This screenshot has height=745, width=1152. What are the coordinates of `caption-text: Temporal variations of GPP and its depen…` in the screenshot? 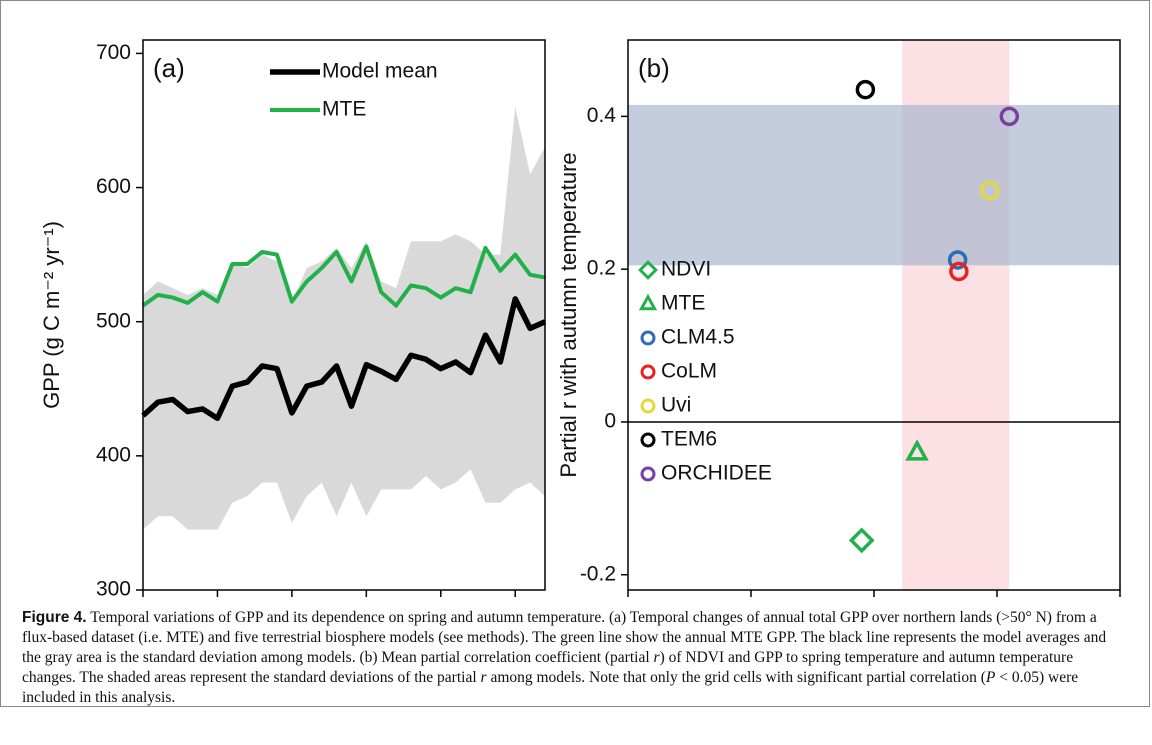 It's located at (564, 657).